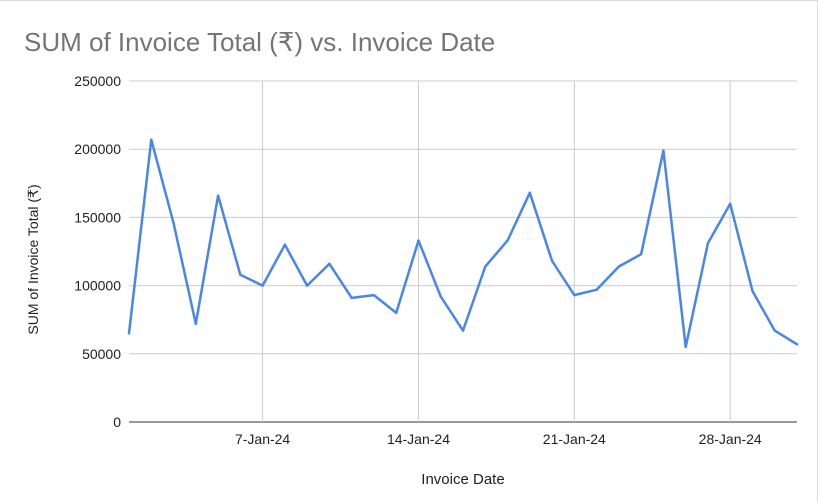 Image resolution: width=818 pixels, height=503 pixels. I want to click on x-tick-label: 28-Jan-24, so click(730, 439).